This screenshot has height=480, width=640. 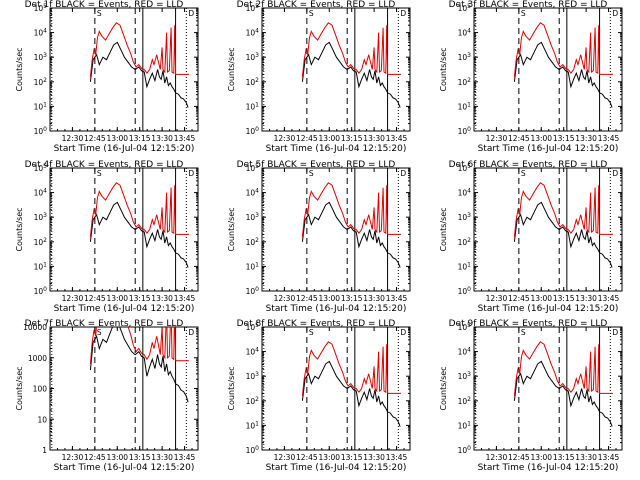 I want to click on marker-glyph: S, so click(x=99, y=13).